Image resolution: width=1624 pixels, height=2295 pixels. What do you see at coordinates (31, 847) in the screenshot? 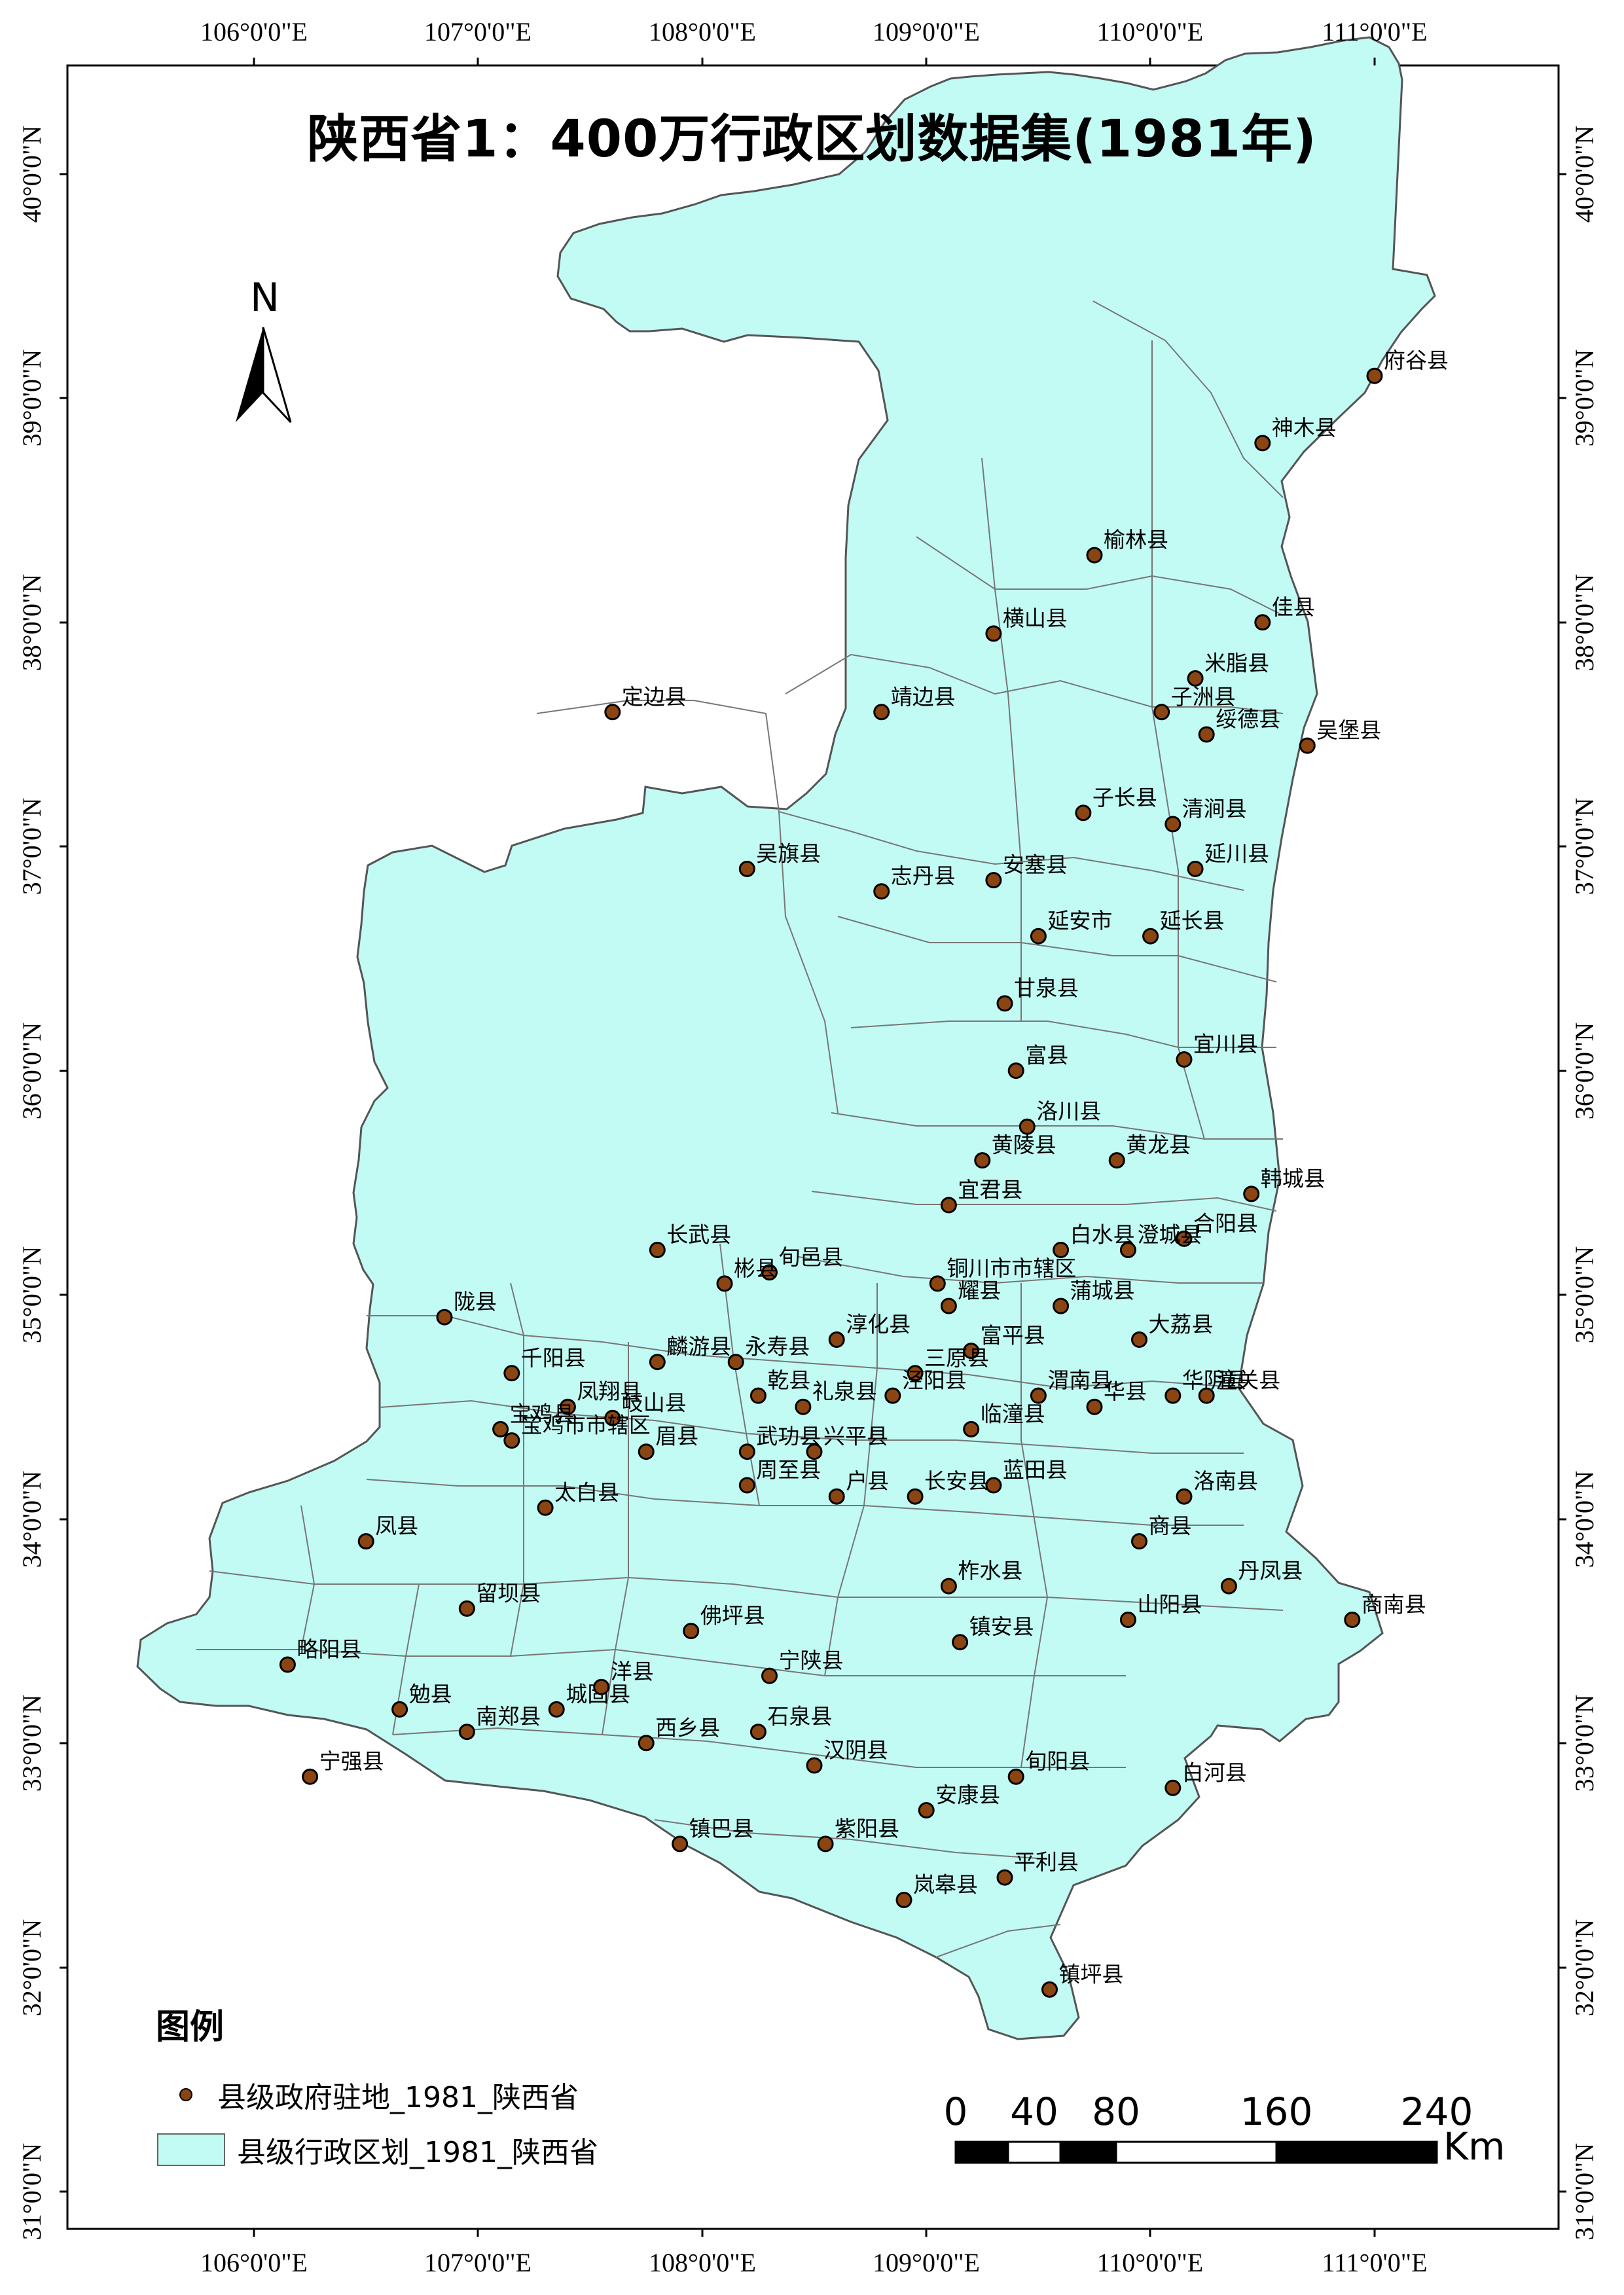
I see `lat-label: 37°0'0"N` at bounding box center [31, 847].